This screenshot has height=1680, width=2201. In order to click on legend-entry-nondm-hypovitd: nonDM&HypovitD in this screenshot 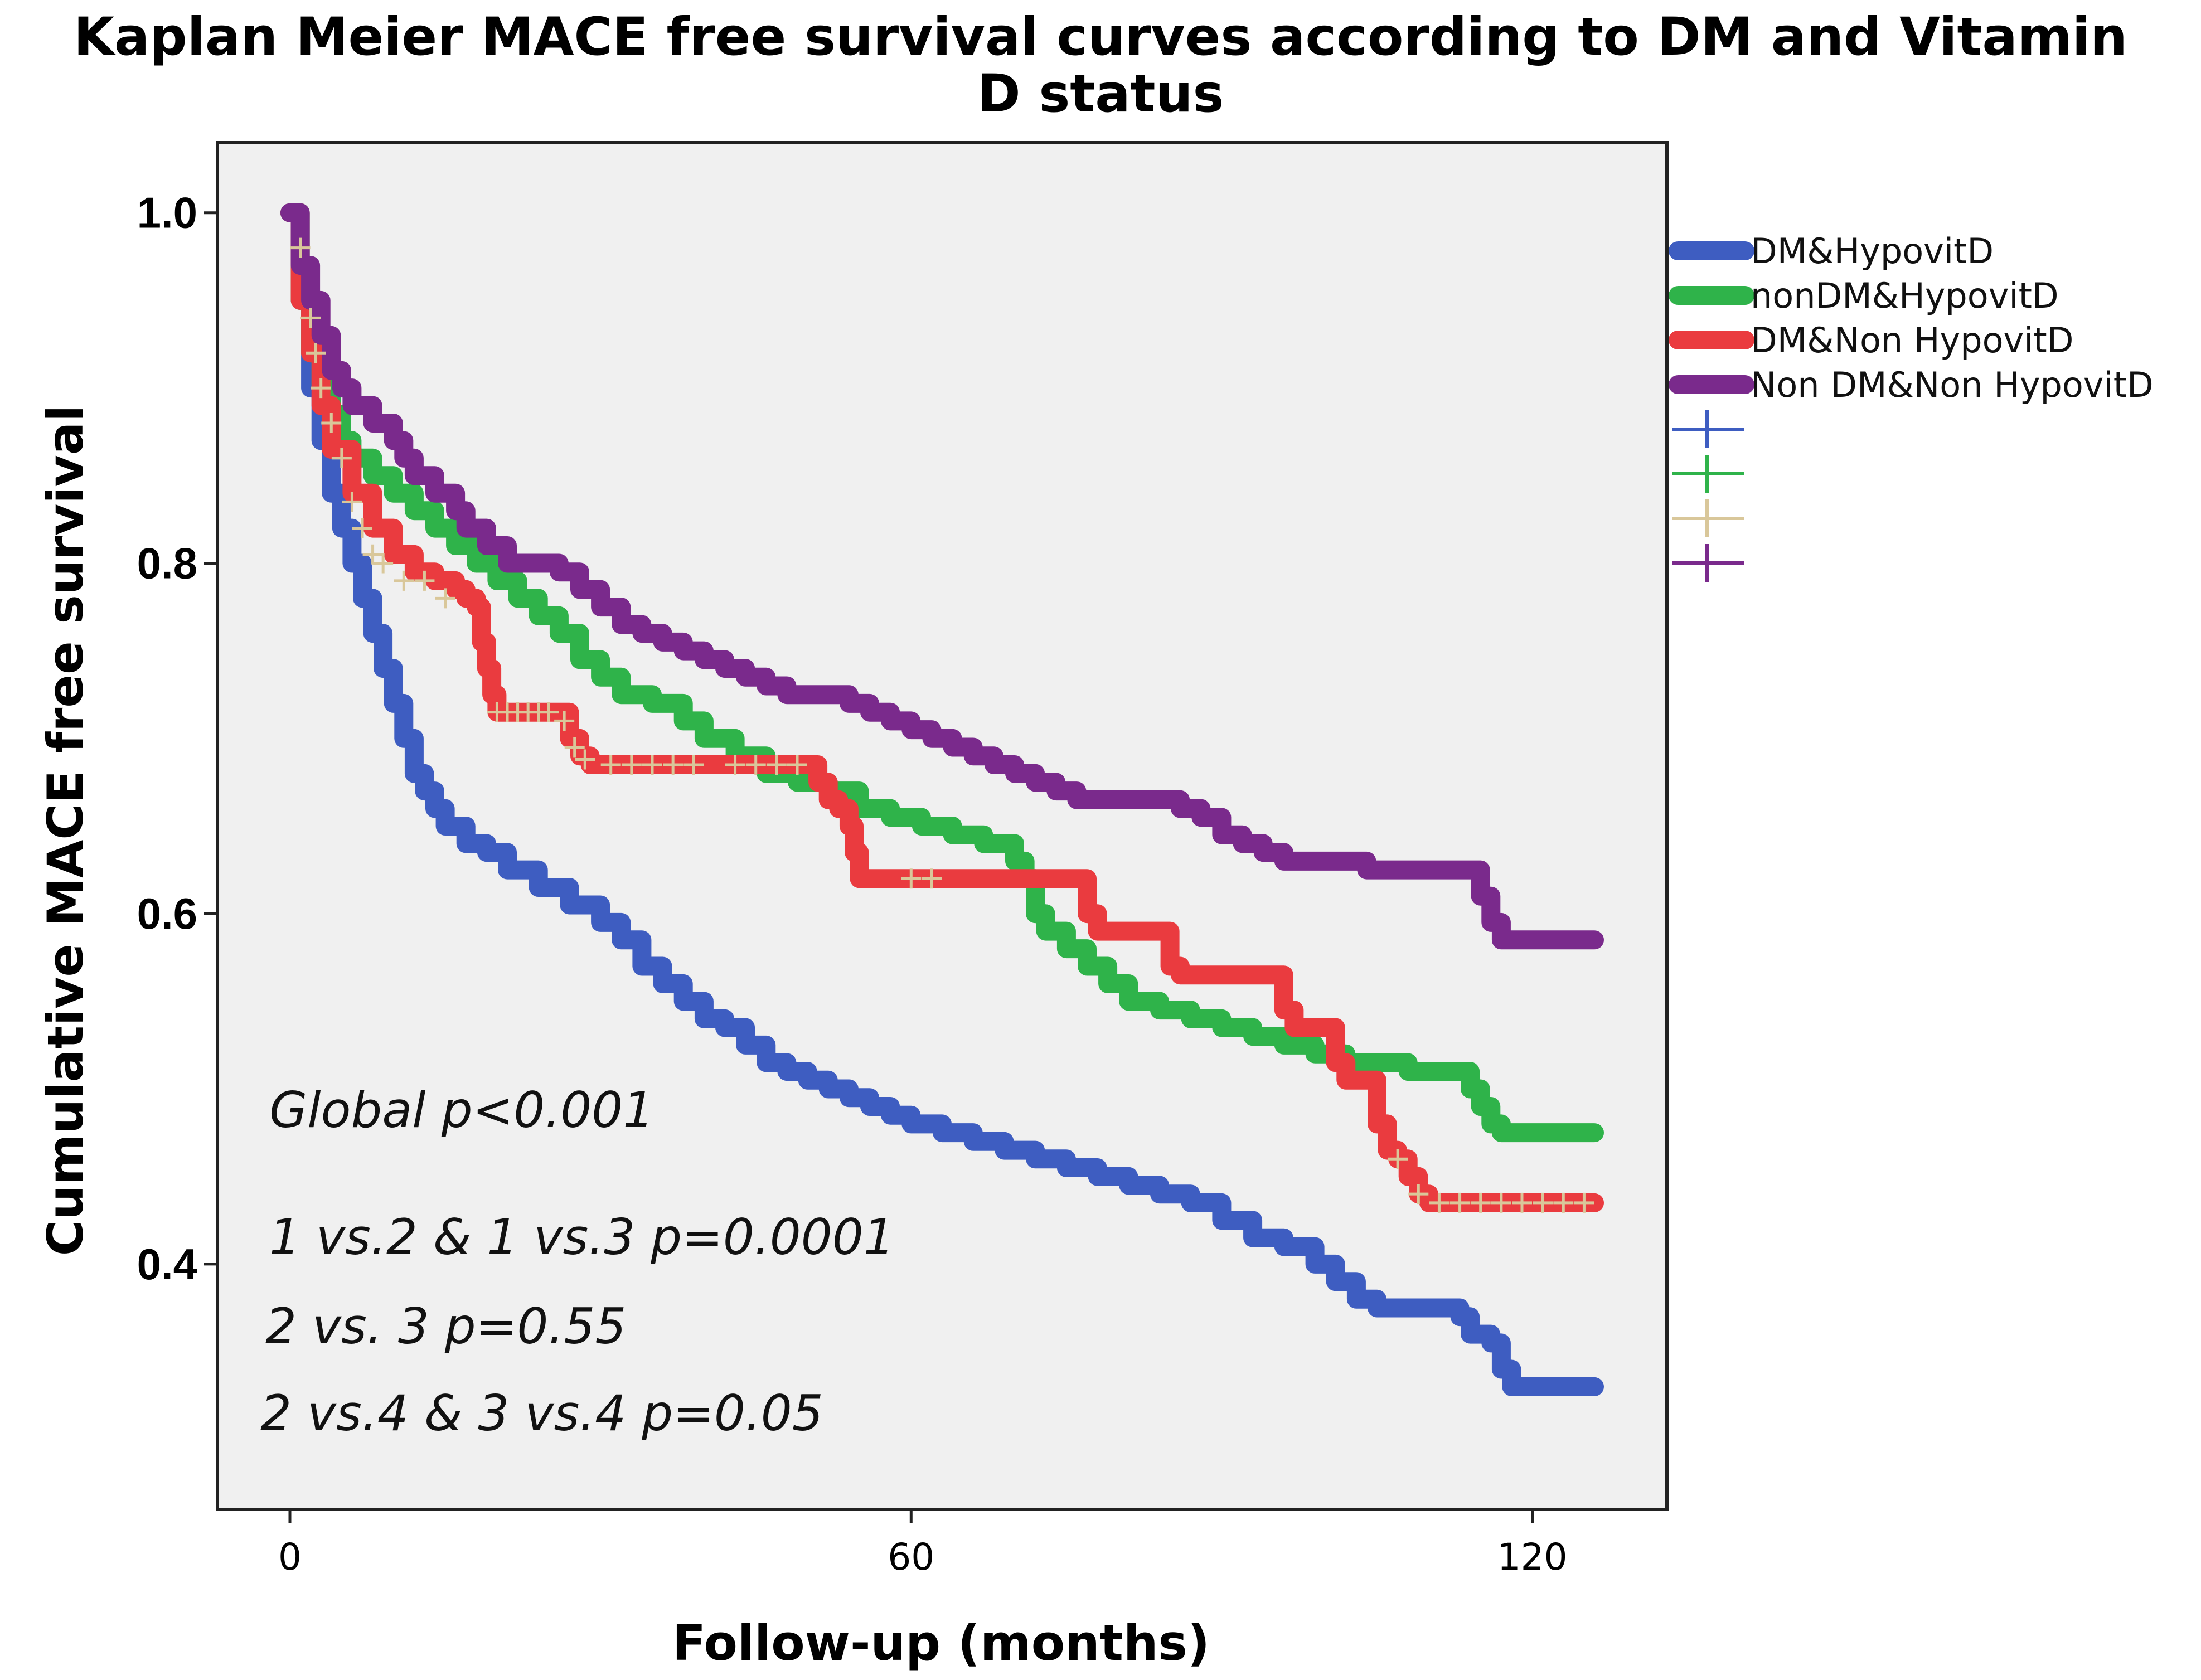, I will do `click(1864, 295)`.